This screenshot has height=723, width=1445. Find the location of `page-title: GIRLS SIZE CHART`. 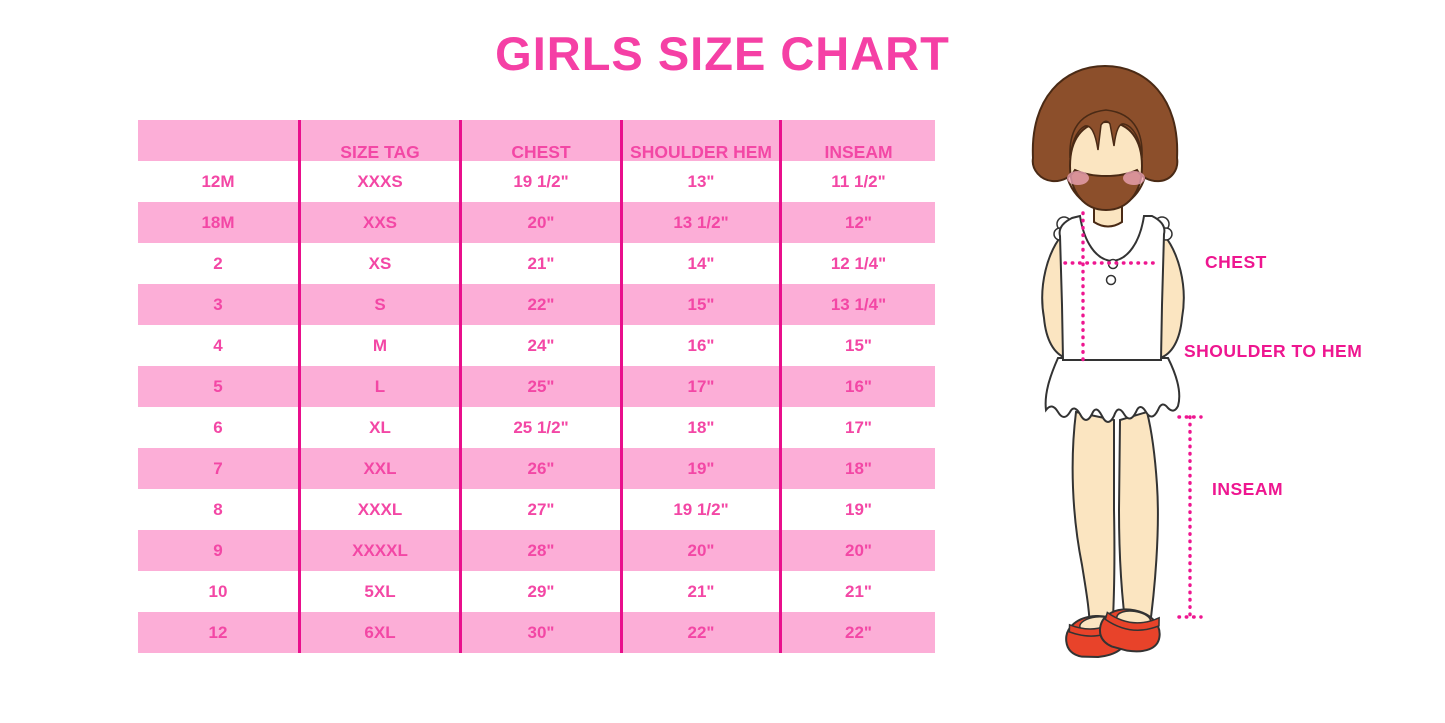

page-title: GIRLS SIZE CHART is located at coordinates (722, 53).